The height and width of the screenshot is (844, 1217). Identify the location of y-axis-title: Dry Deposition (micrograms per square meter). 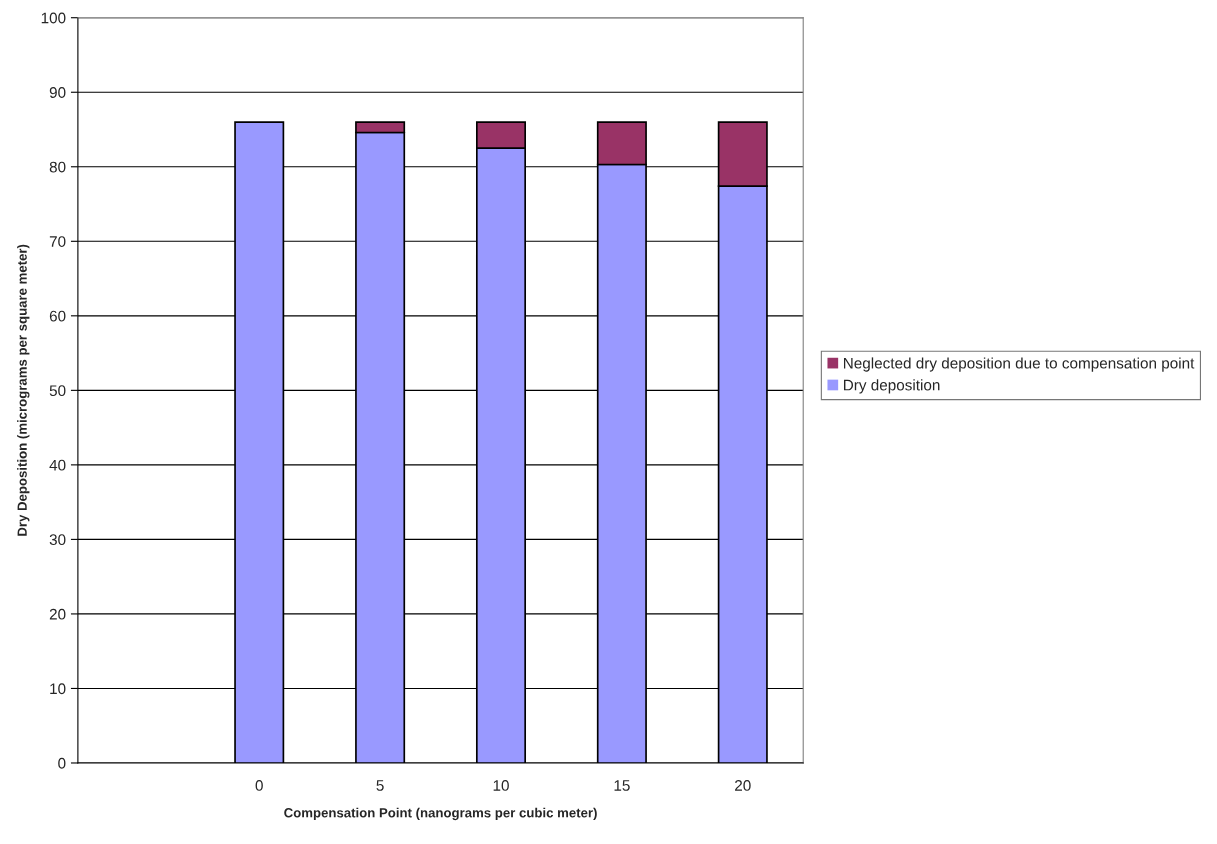
(23, 390).